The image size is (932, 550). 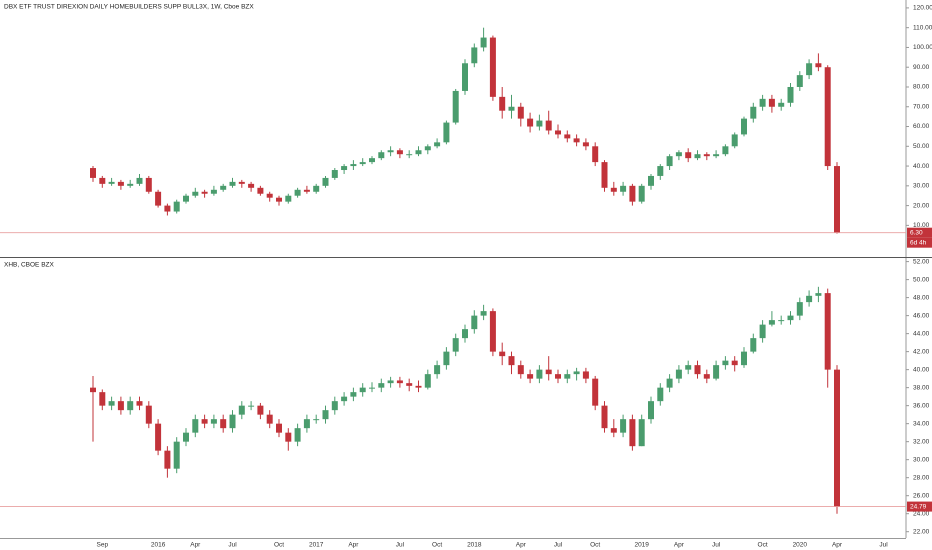 I want to click on y-tick-label: 20.00, so click(x=921, y=205).